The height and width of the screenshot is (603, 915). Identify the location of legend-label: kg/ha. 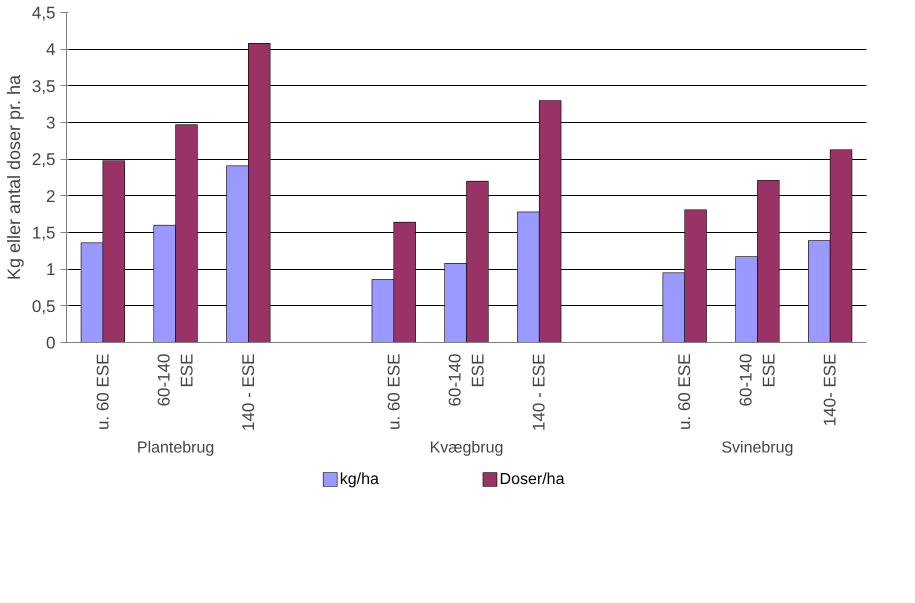
(359, 479).